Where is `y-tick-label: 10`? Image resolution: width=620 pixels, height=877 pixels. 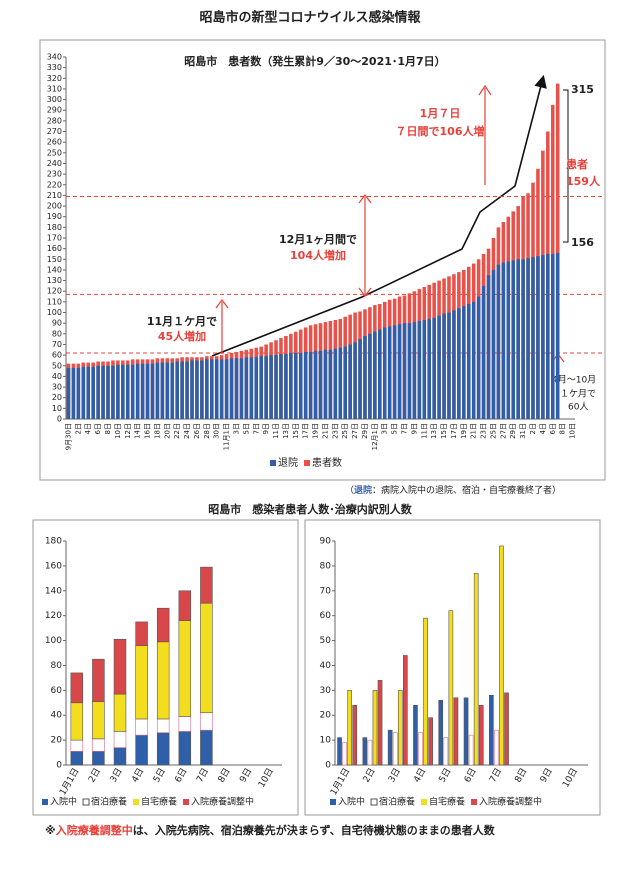 y-tick-label: 10 is located at coordinates (326, 741).